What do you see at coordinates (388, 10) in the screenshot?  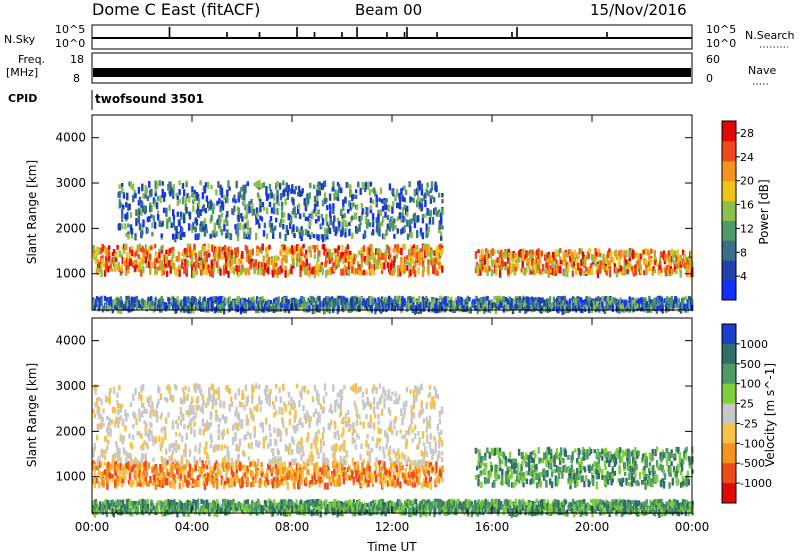 I see `beam-title: Beam 00` at bounding box center [388, 10].